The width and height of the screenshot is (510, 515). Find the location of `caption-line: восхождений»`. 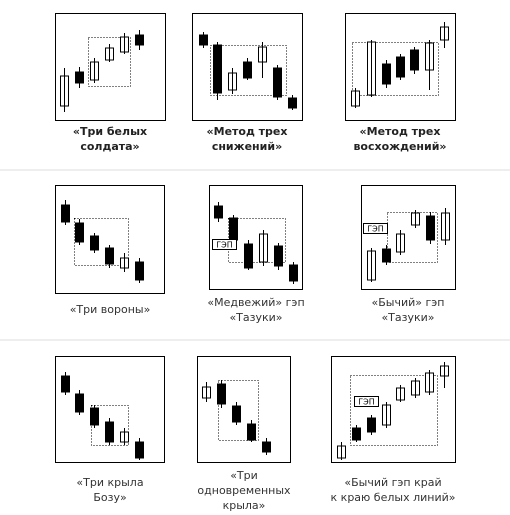

caption-line: восхождений» is located at coordinates (400, 146).